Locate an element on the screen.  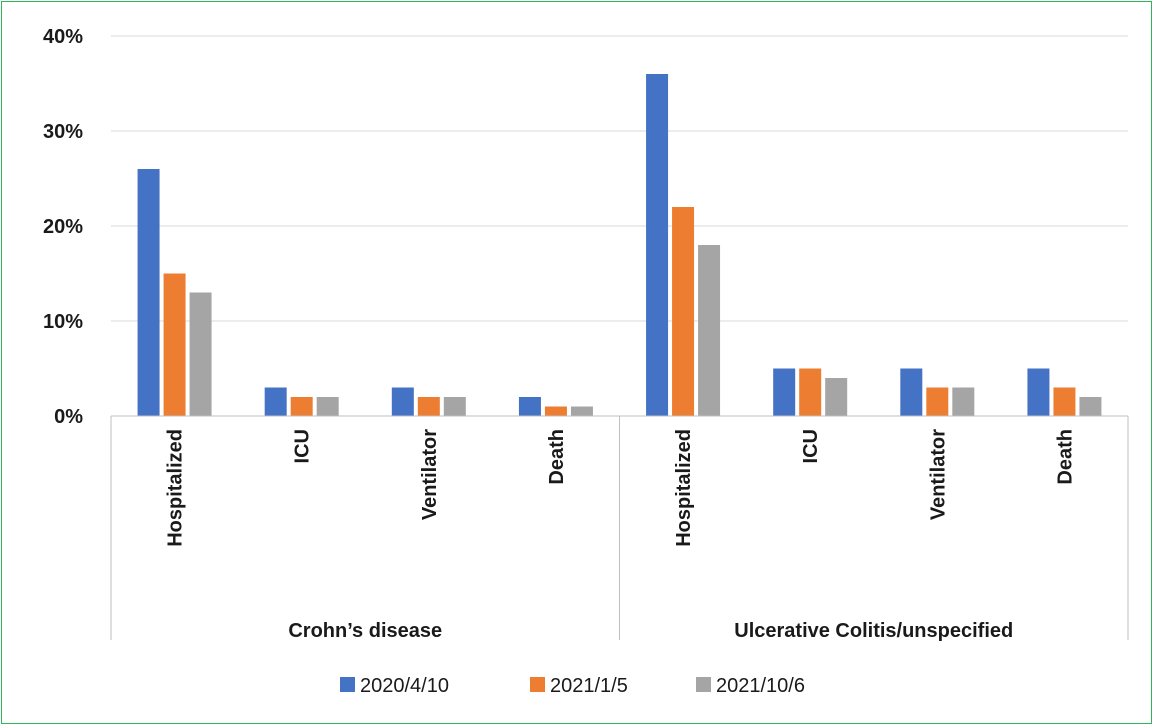
legend: 2020/4/10 2021/1/5 2021/10/6 is located at coordinates (572, 686).